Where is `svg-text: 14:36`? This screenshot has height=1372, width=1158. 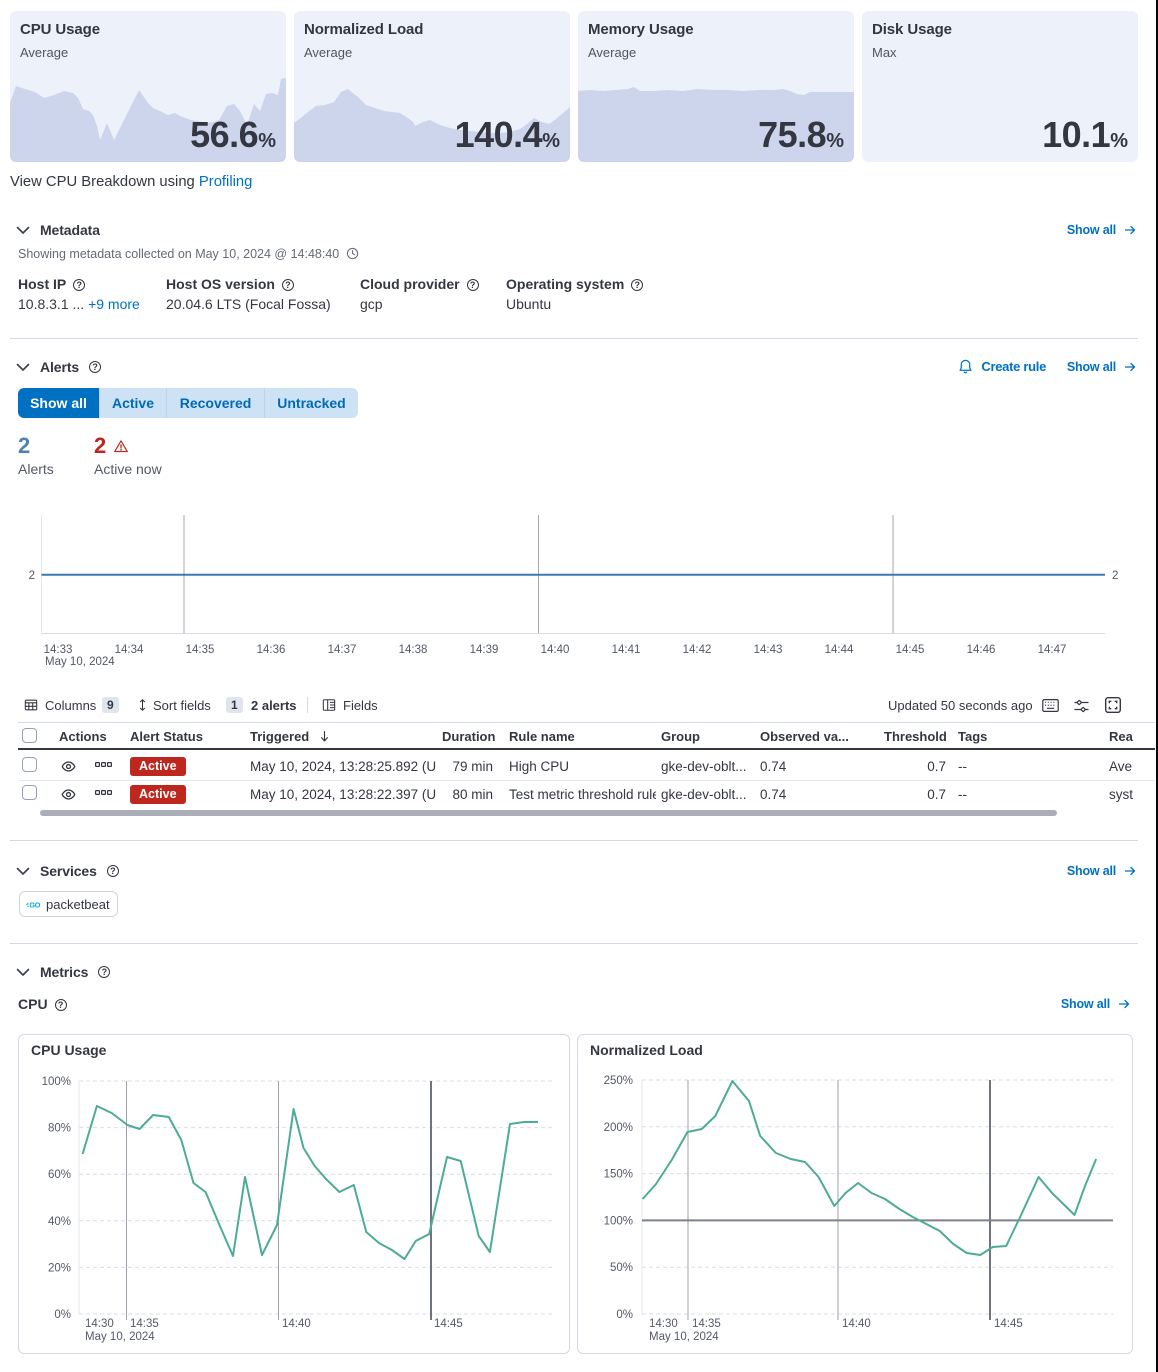
svg-text: 14:36 is located at coordinates (271, 650).